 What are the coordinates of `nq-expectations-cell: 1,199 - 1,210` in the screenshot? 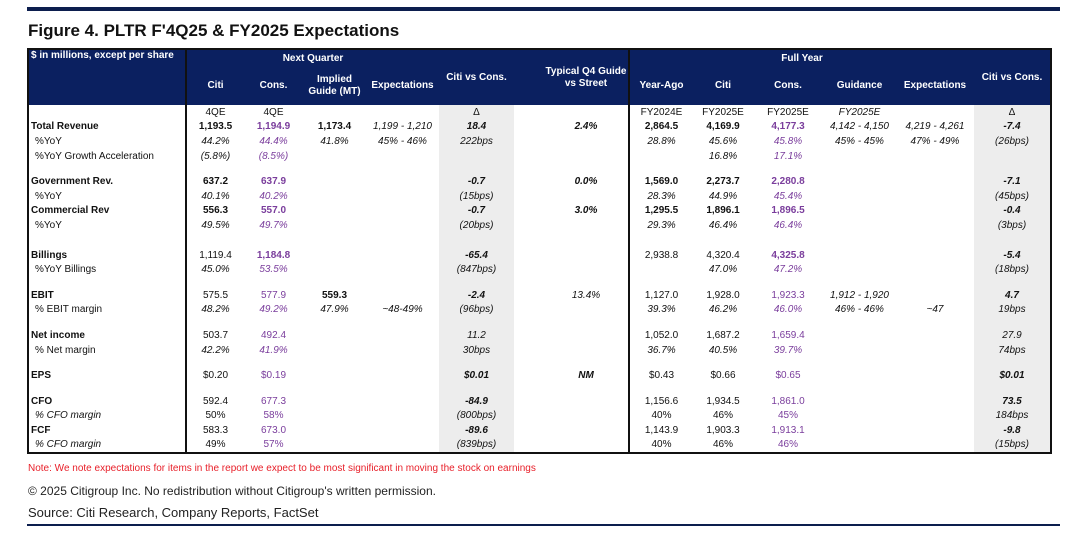 It's located at (402, 127).